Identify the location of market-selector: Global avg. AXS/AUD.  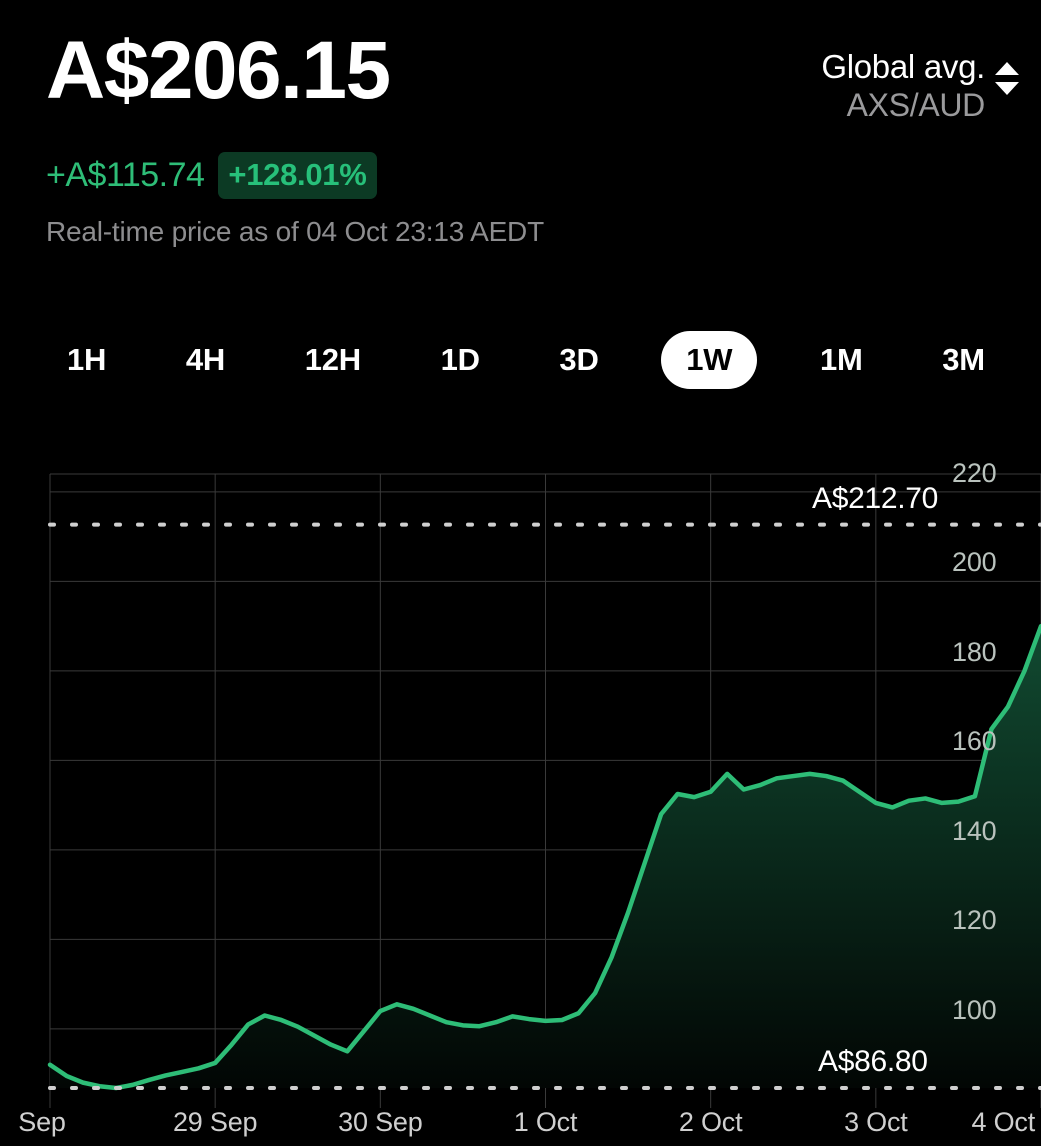
(920, 86).